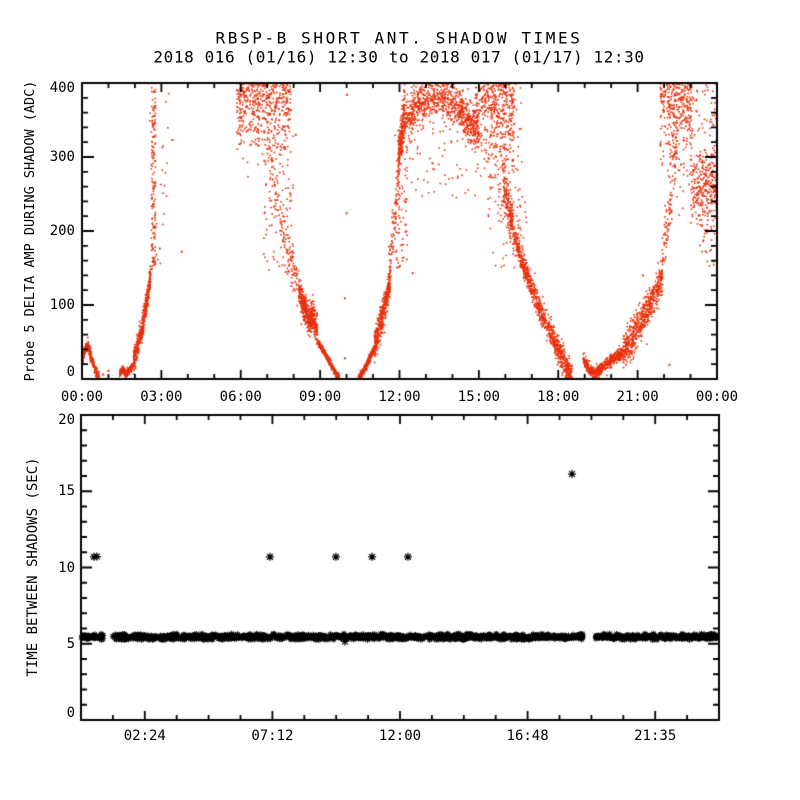 This screenshot has width=800, height=800. I want to click on y-tick-label: 5, so click(70, 643).